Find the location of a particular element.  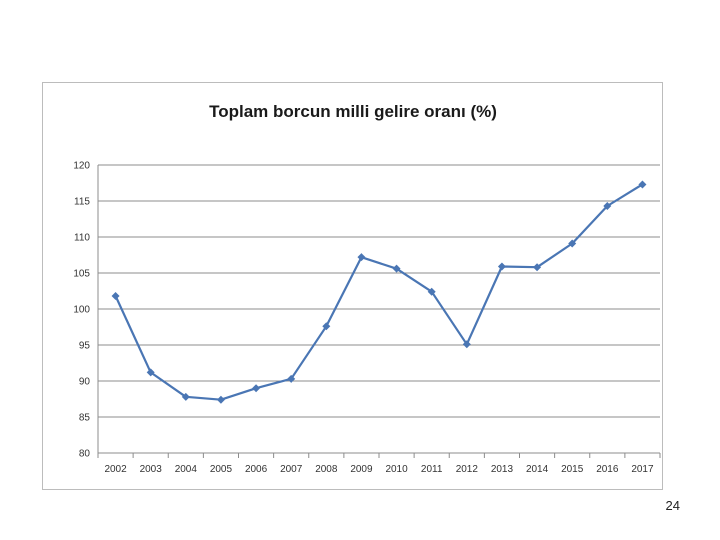

y-tick-label: 80 is located at coordinates (85, 454).